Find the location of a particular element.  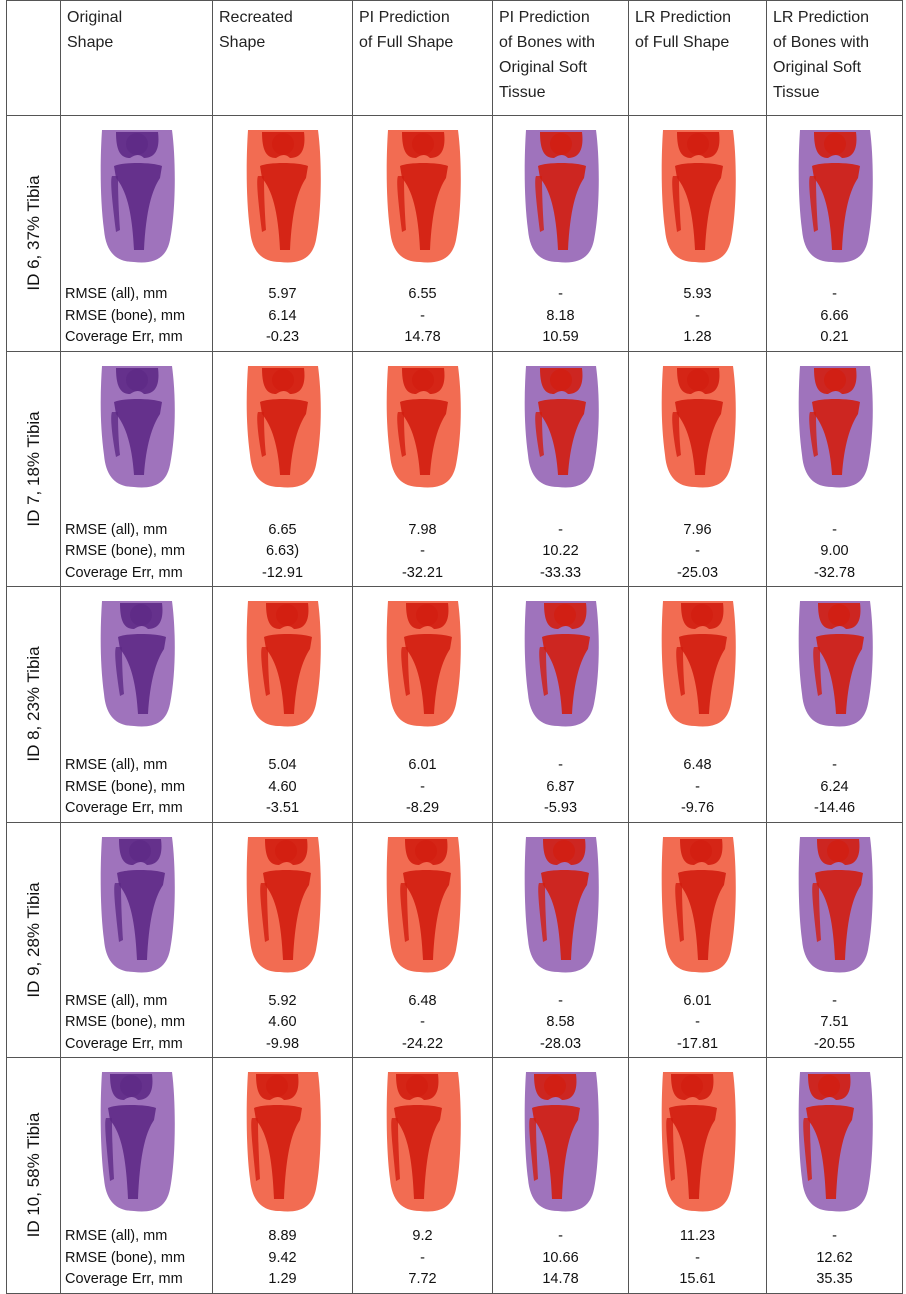

metric-values-cell: 8.89 9.42 1.29 is located at coordinates (282, 1259).